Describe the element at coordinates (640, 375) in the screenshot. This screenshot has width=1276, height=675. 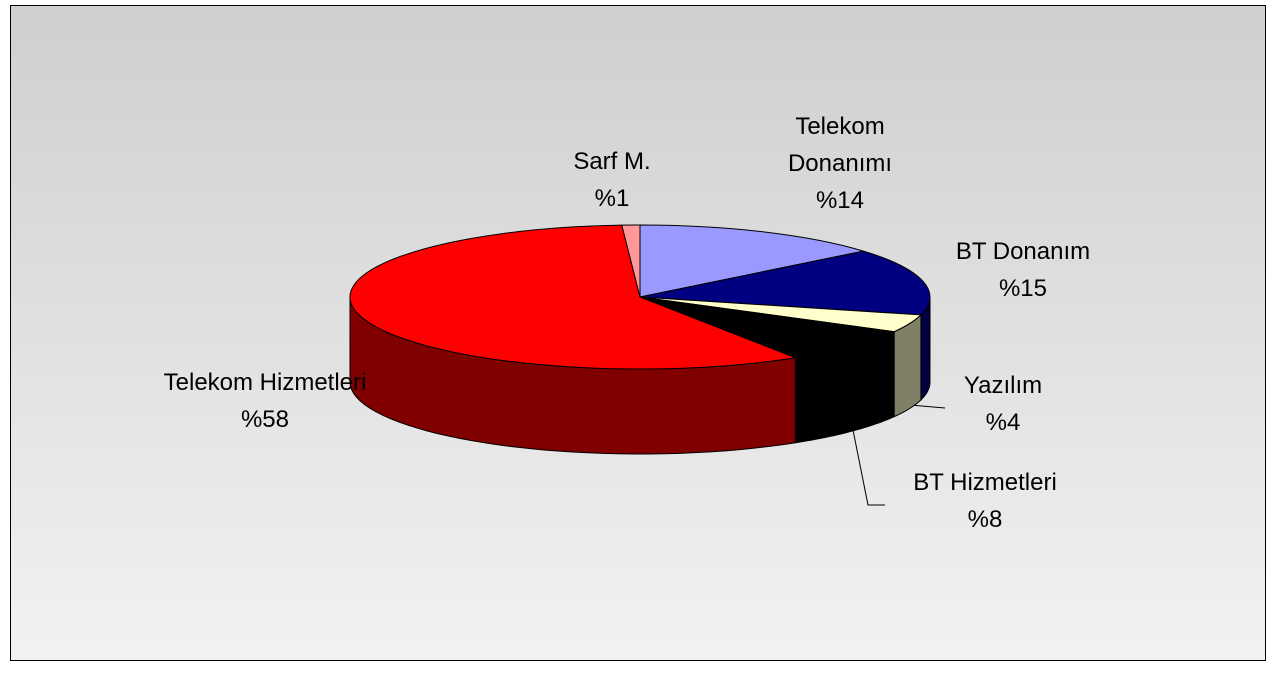
I see `pie-sides` at that location.